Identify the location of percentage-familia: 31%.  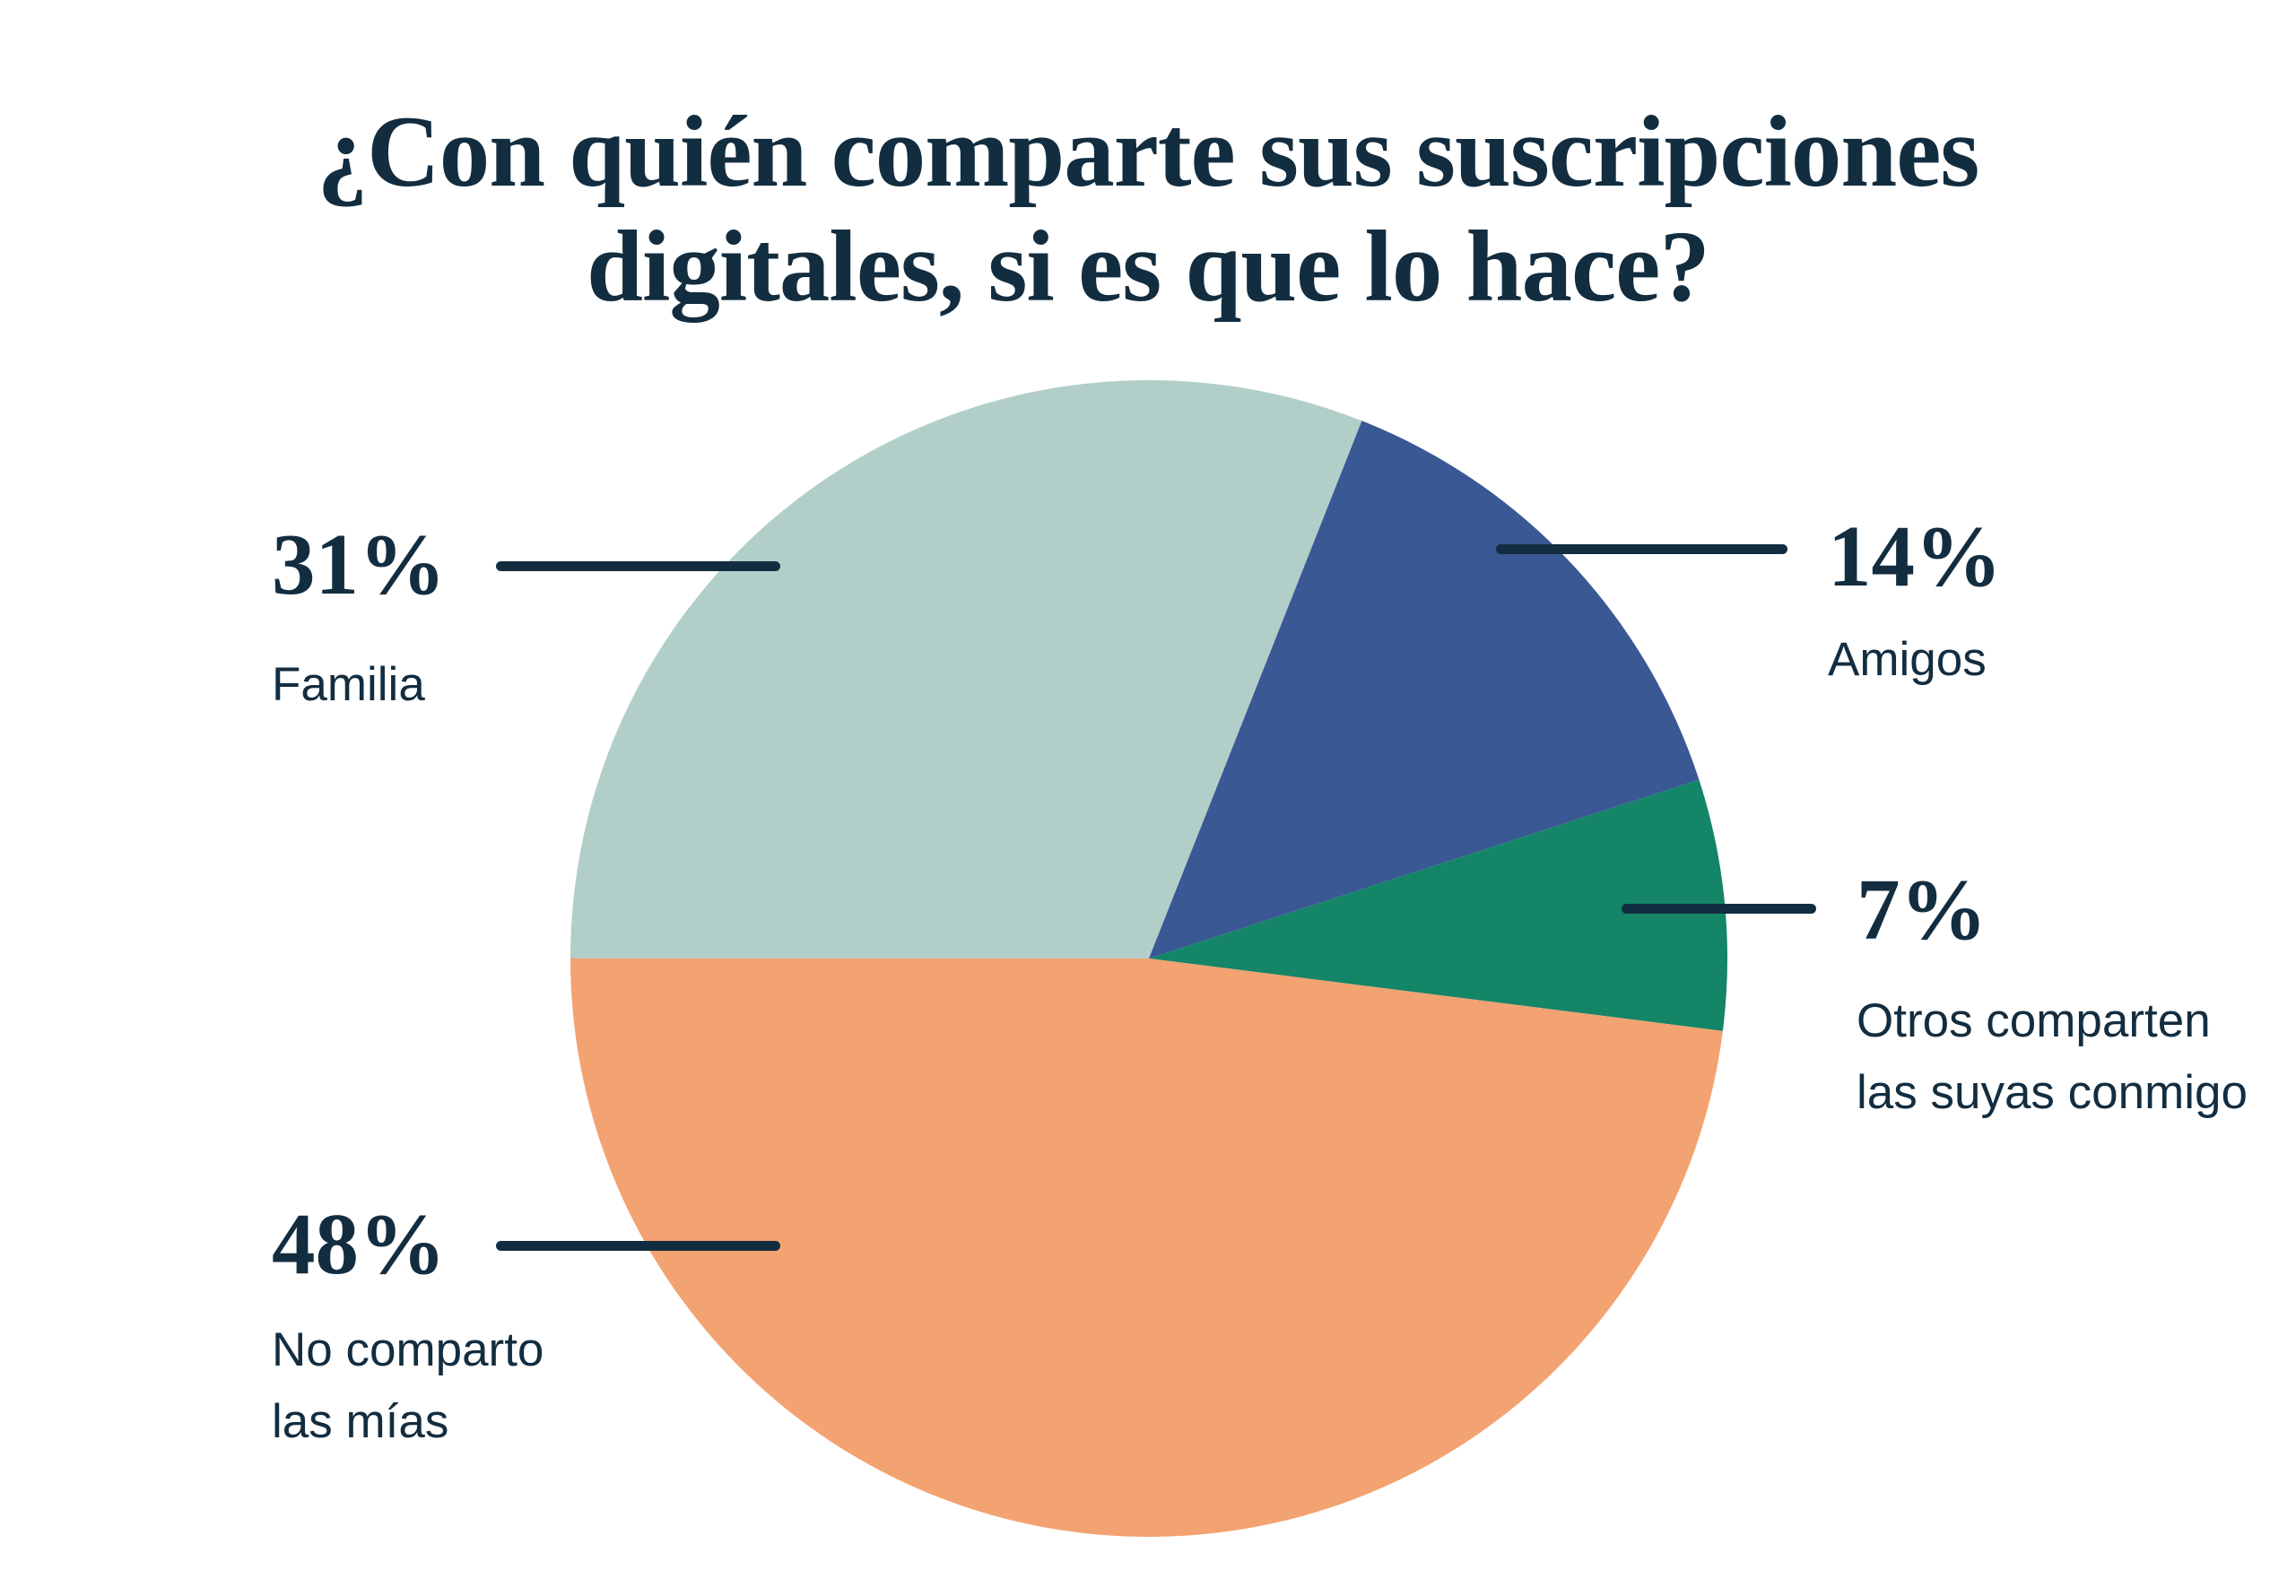
(359, 564).